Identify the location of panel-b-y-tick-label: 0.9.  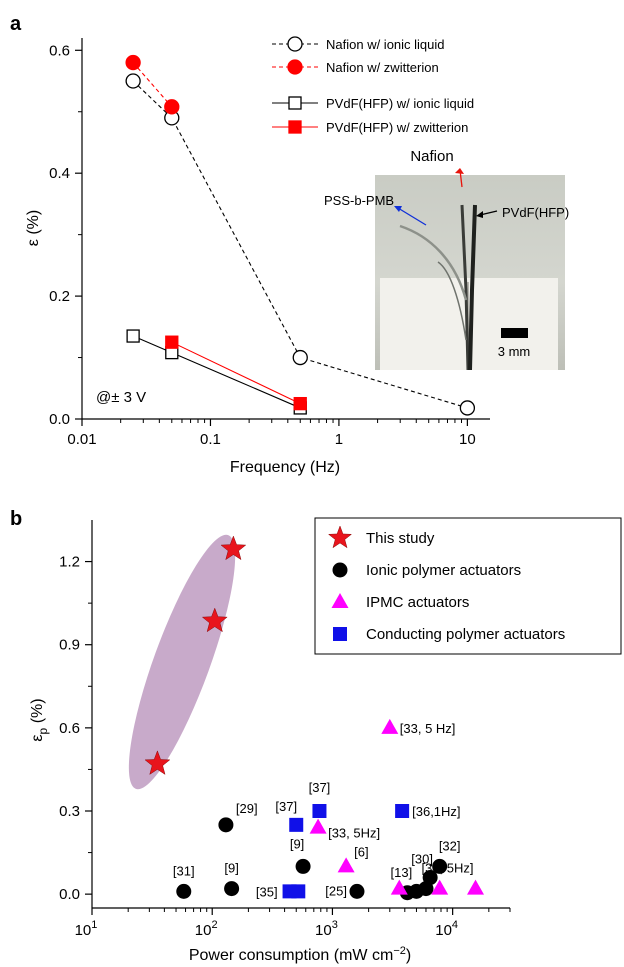
(69, 645).